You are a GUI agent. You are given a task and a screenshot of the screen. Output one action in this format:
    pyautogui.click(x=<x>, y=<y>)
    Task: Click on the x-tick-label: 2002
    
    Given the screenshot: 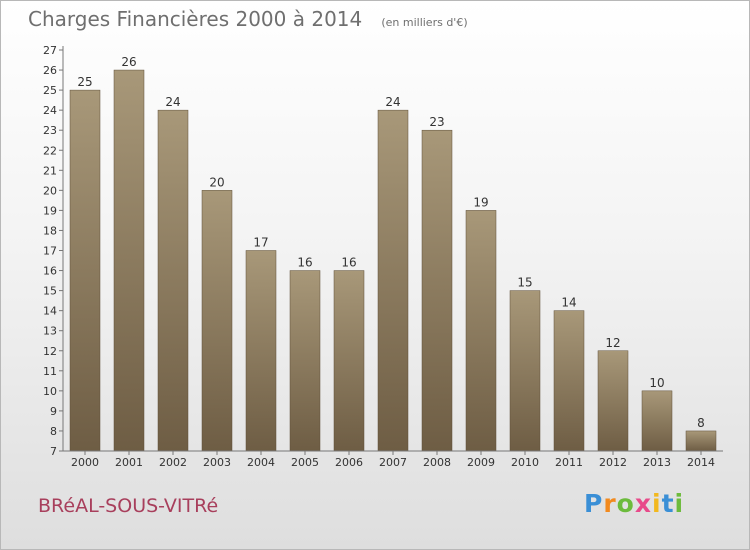 What is the action you would take?
    pyautogui.click(x=173, y=462)
    